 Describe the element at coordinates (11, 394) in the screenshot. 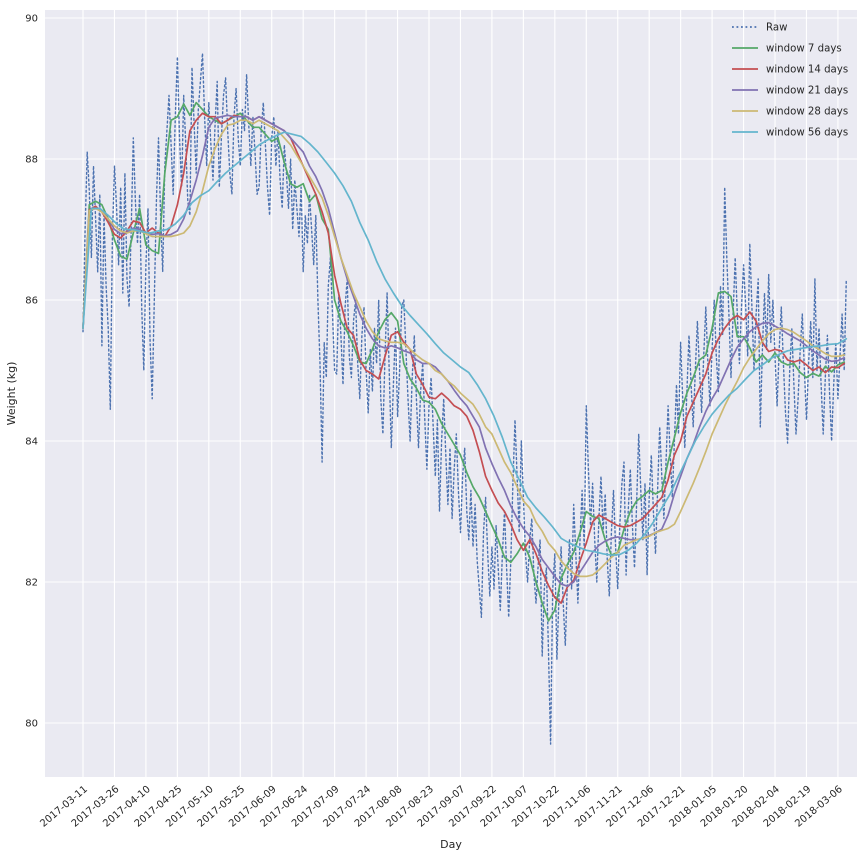

I see `y-axis-label: Weight (kg)` at that location.